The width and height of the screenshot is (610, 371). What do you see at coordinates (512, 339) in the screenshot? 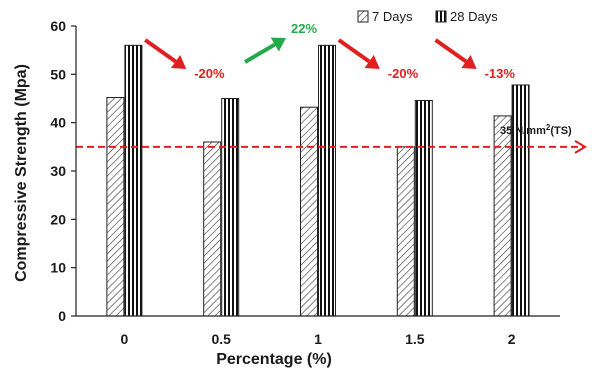
I see `x-tick-label: 2` at bounding box center [512, 339].